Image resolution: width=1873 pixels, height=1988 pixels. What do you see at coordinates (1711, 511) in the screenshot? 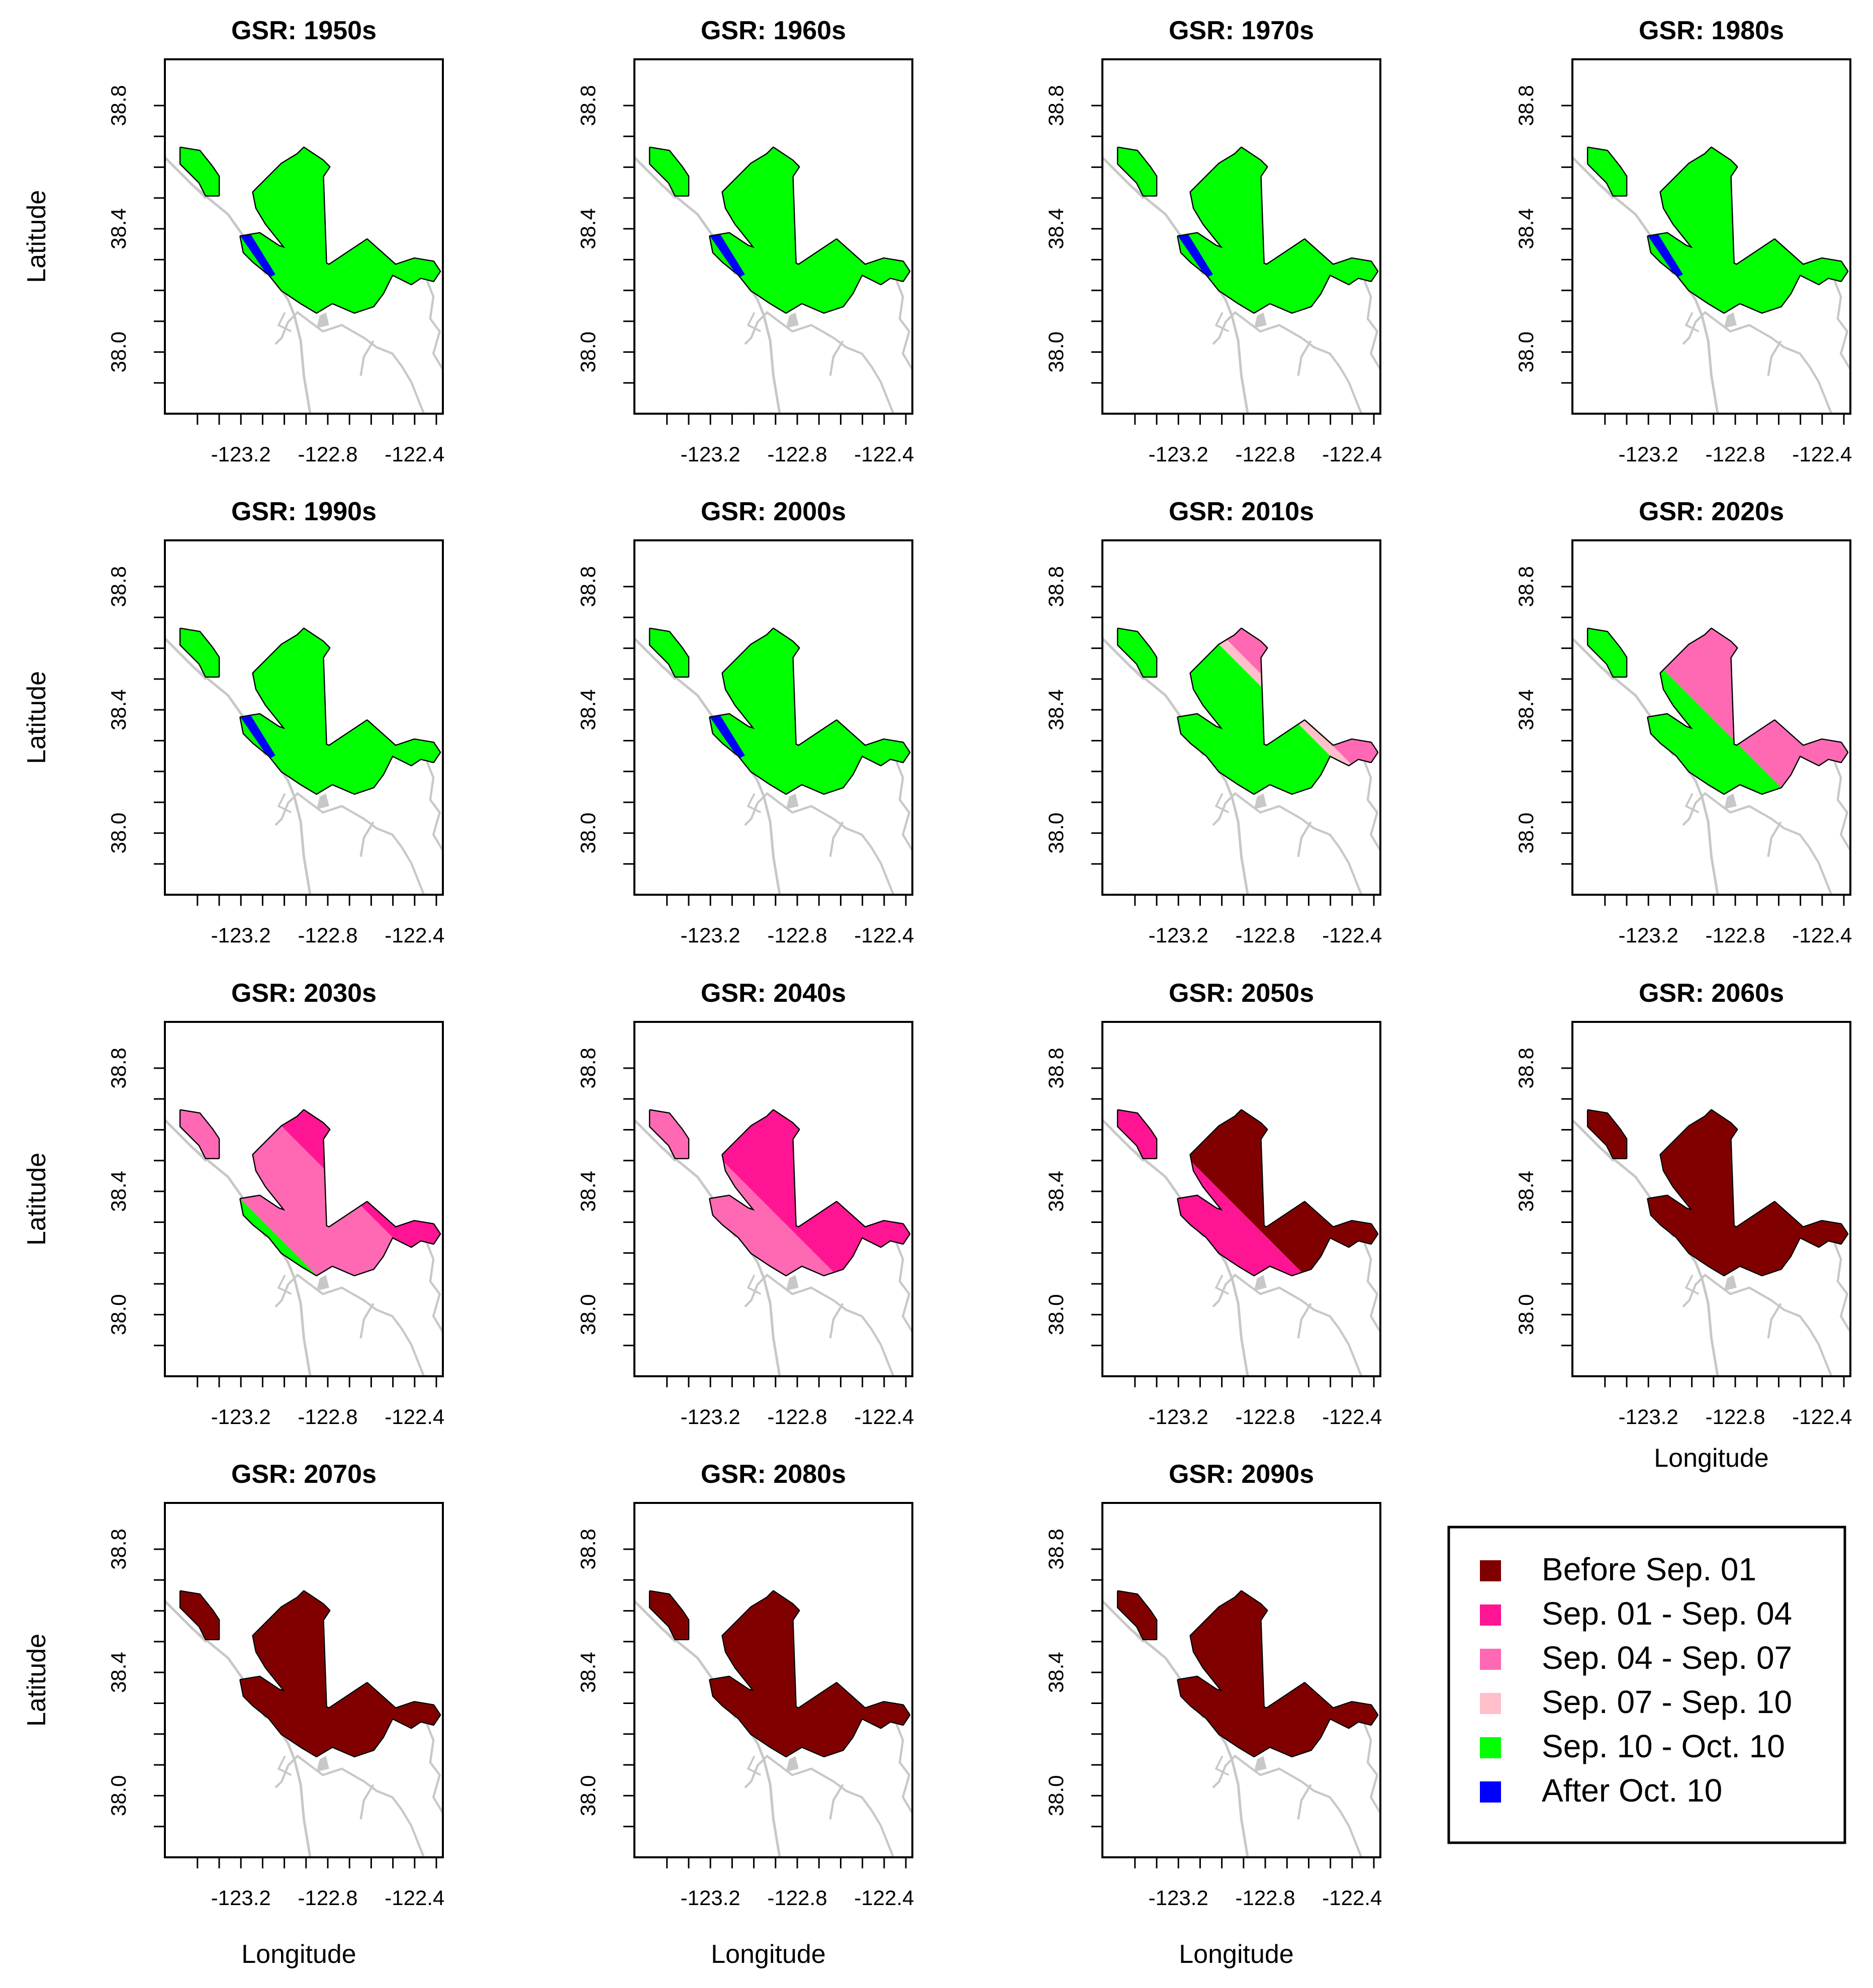
I see `panel-title: GSR: 2020s` at bounding box center [1711, 511].